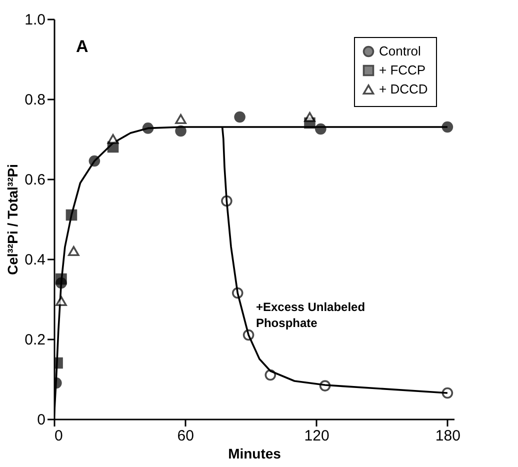 The image size is (518, 467). Describe the element at coordinates (255, 454) in the screenshot. I see `x-axis-title: Minutes` at that location.